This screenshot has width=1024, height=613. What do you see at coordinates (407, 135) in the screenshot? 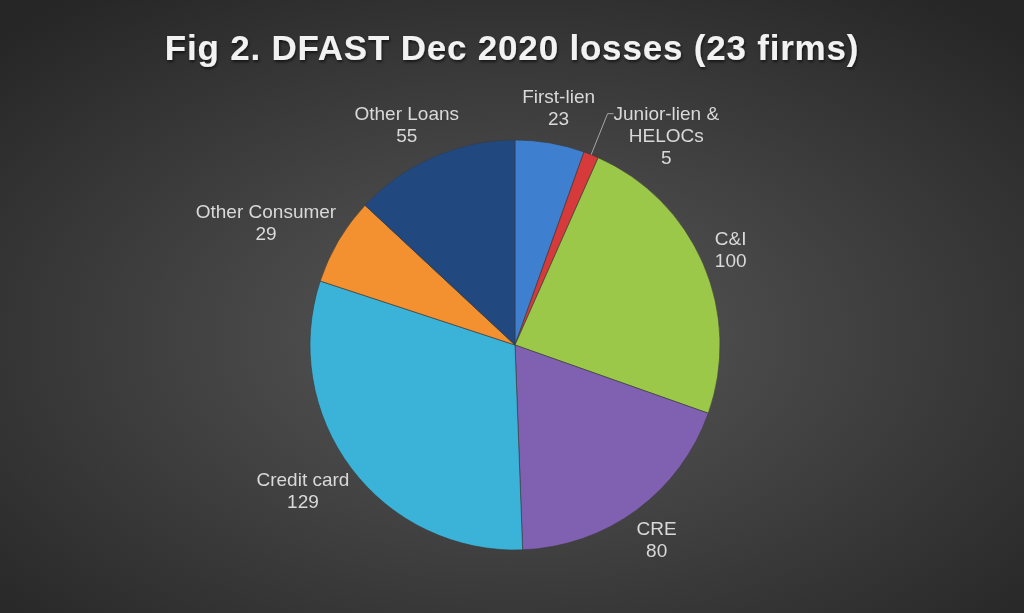
I see `data-label: 55` at bounding box center [407, 135].